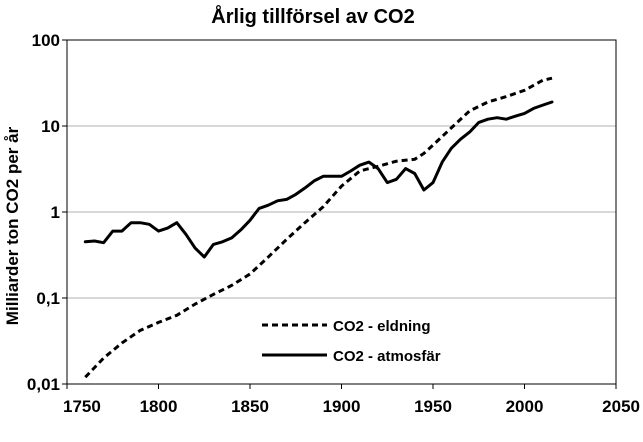 The width and height of the screenshot is (643, 442). I want to click on y-tick-label: 0,1, so click(48, 298).